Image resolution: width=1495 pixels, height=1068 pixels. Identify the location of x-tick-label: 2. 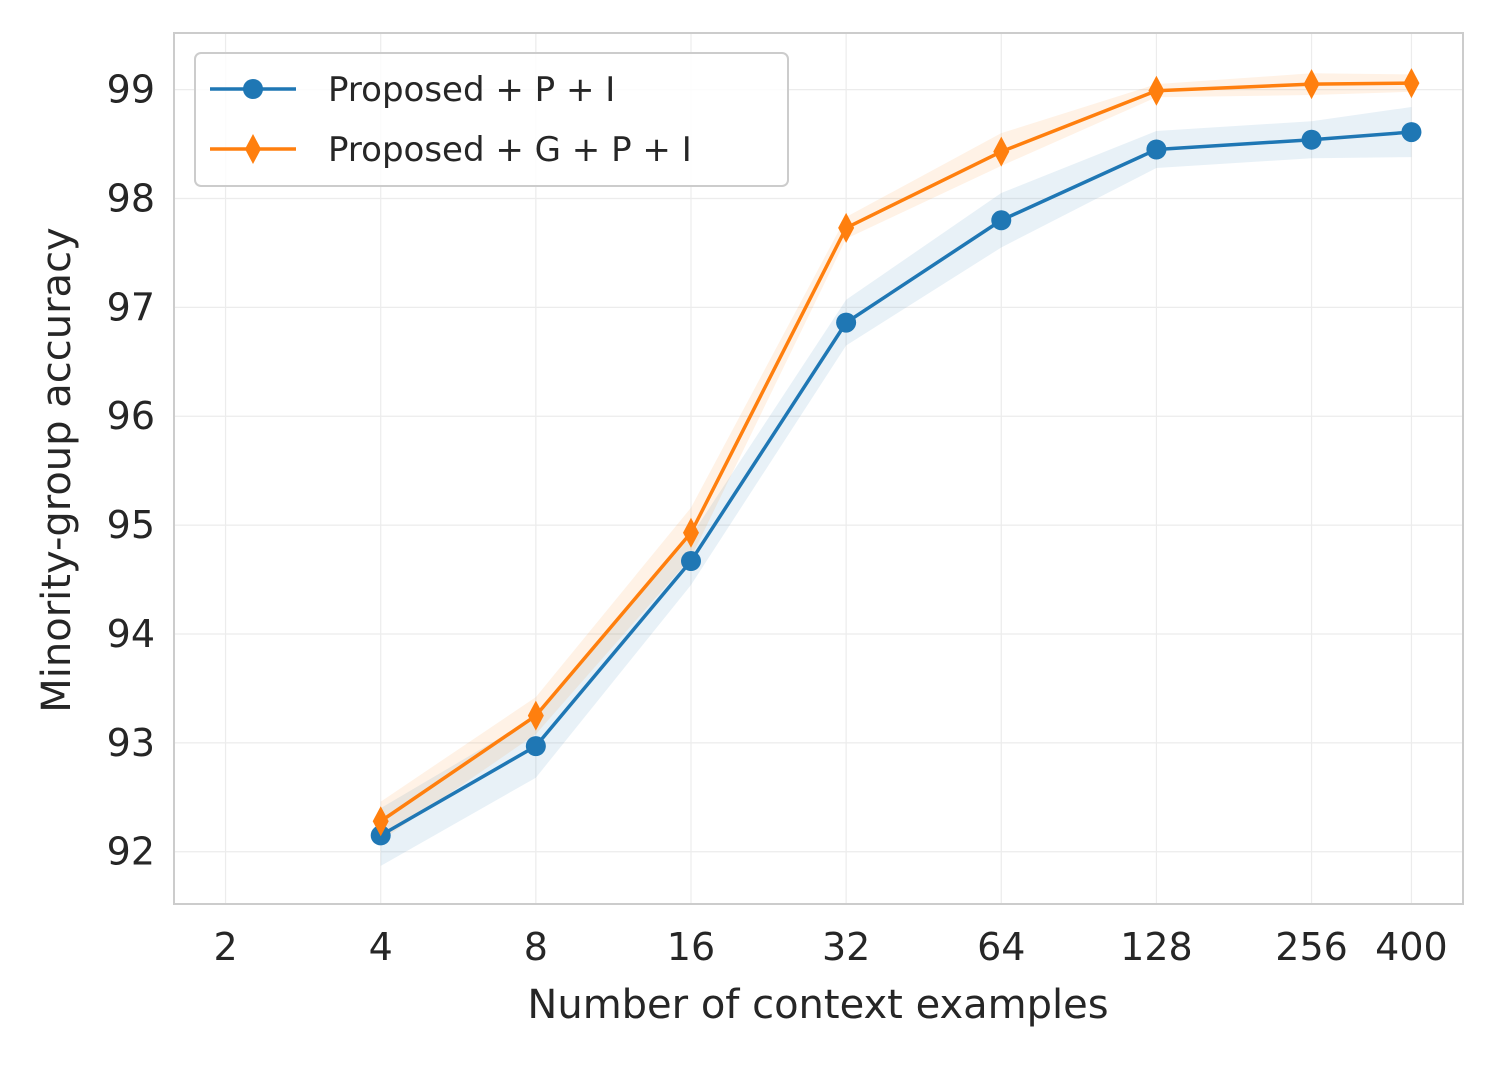
(225, 947).